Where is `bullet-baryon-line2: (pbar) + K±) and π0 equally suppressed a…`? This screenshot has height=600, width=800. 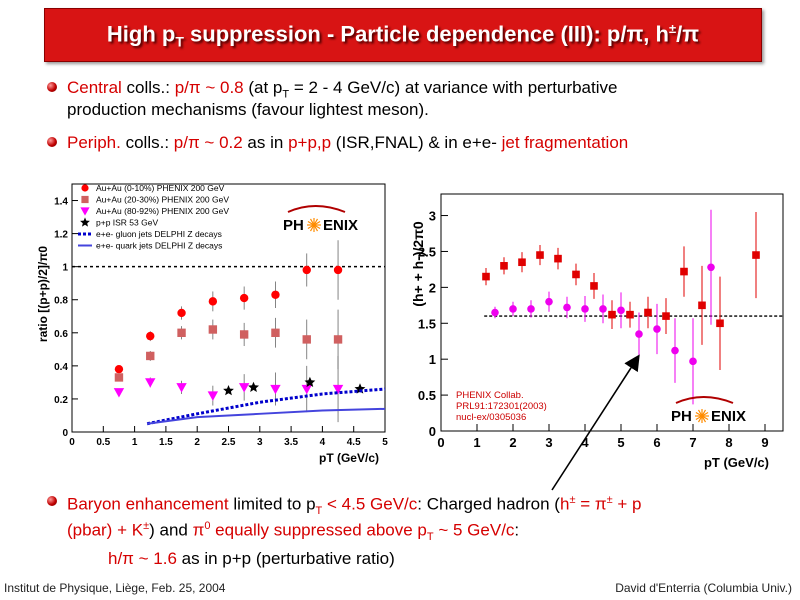 bullet-baryon-line2: (pbar) + K±) and π0 equally suppressed a… is located at coordinates (293, 532).